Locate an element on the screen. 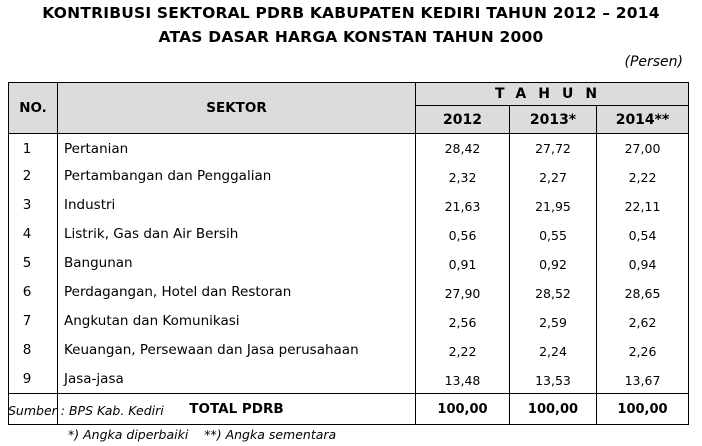  value-cell: 28,65 is located at coordinates (642, 291).